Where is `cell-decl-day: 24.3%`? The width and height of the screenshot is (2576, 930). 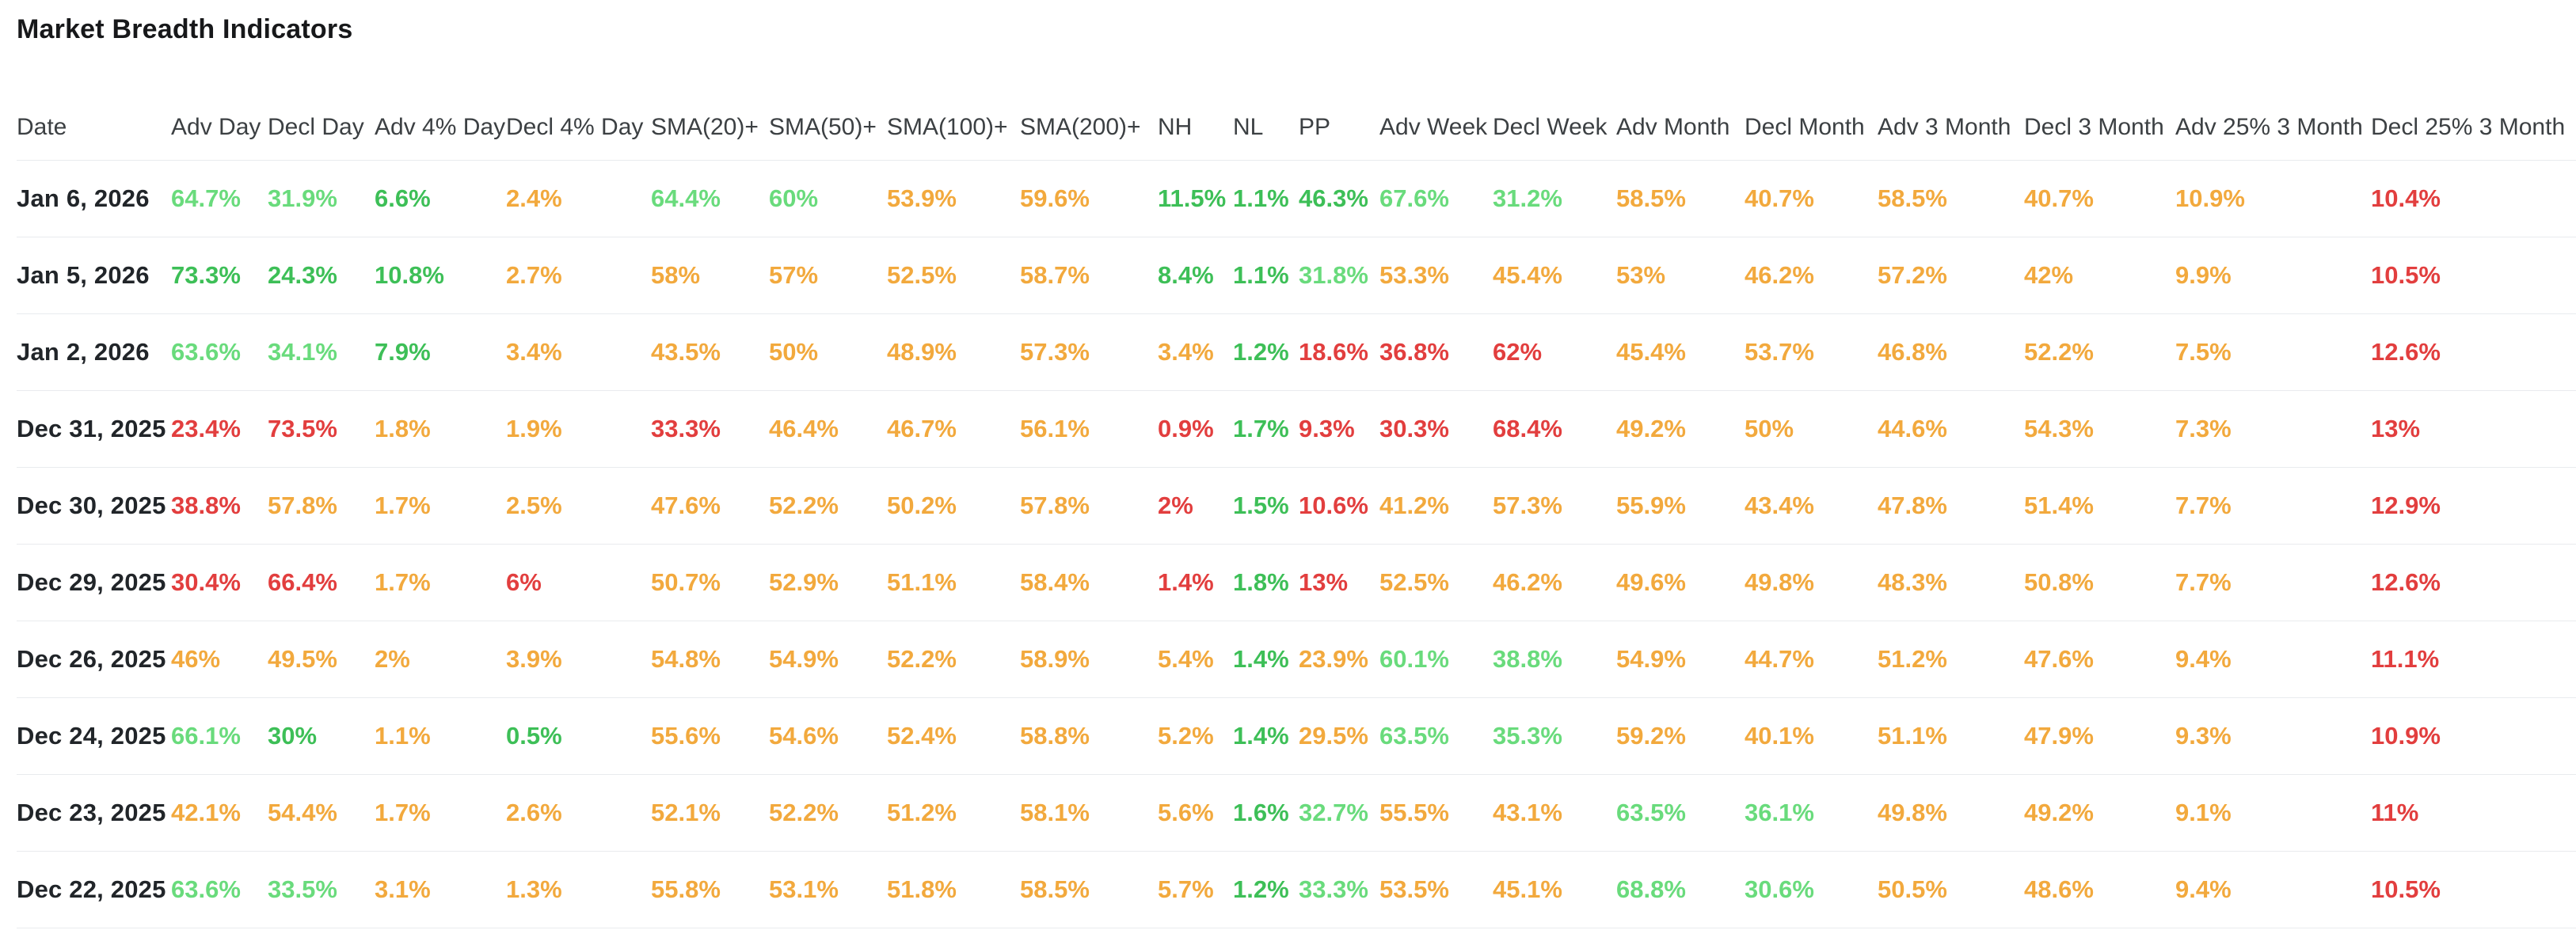
cell-decl-day: 24.3% is located at coordinates (321, 275).